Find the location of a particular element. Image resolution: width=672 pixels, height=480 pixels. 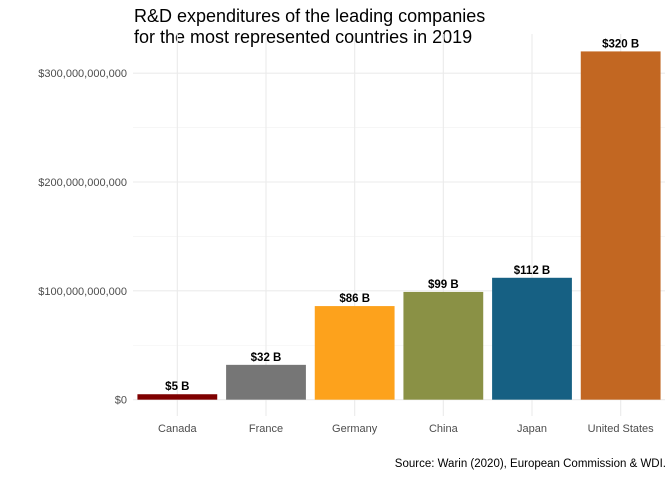

bar-japan is located at coordinates (532, 338).